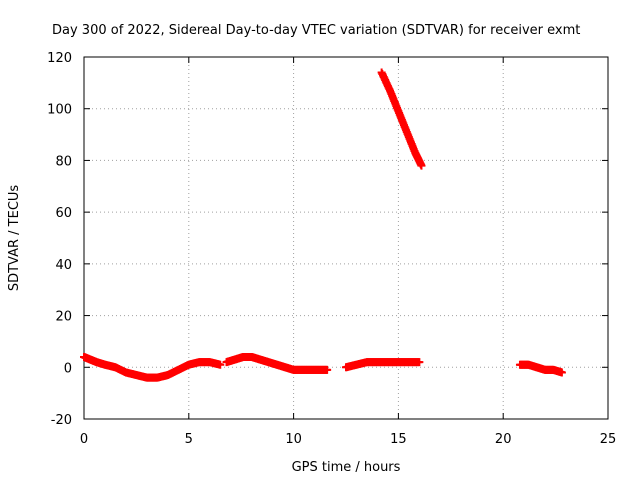 This screenshot has width=640, height=480. Describe the element at coordinates (59, 110) in the screenshot. I see `y-tick-label: 100` at that location.